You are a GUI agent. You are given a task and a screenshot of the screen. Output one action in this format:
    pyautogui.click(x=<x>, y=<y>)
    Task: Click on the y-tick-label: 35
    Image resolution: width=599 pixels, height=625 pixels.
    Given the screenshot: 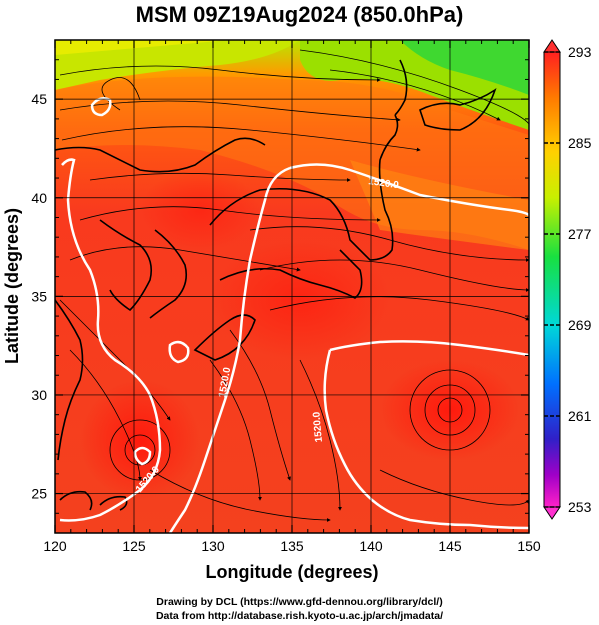 What is the action you would take?
    pyautogui.click(x=39, y=296)
    